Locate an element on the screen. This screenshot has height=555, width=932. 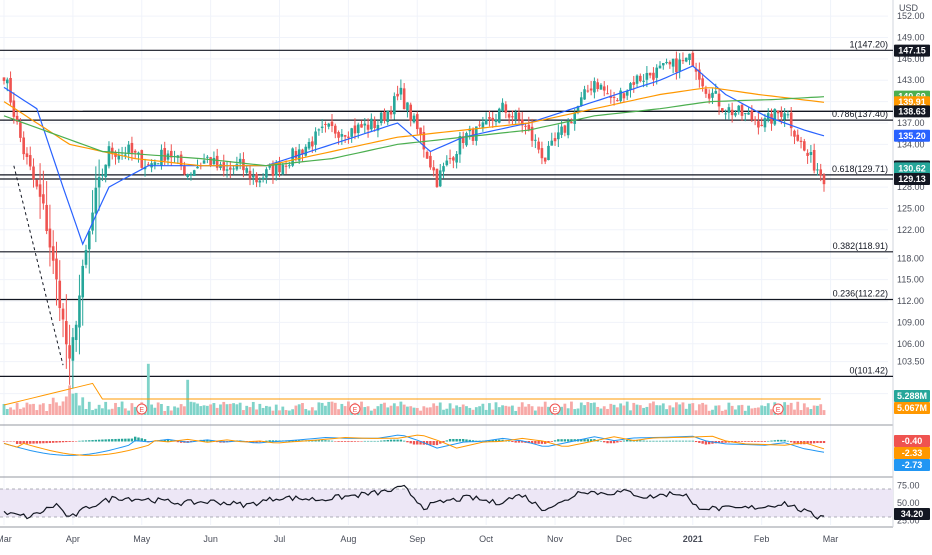
volume-tag: 5.067M is located at coordinates (912, 408).